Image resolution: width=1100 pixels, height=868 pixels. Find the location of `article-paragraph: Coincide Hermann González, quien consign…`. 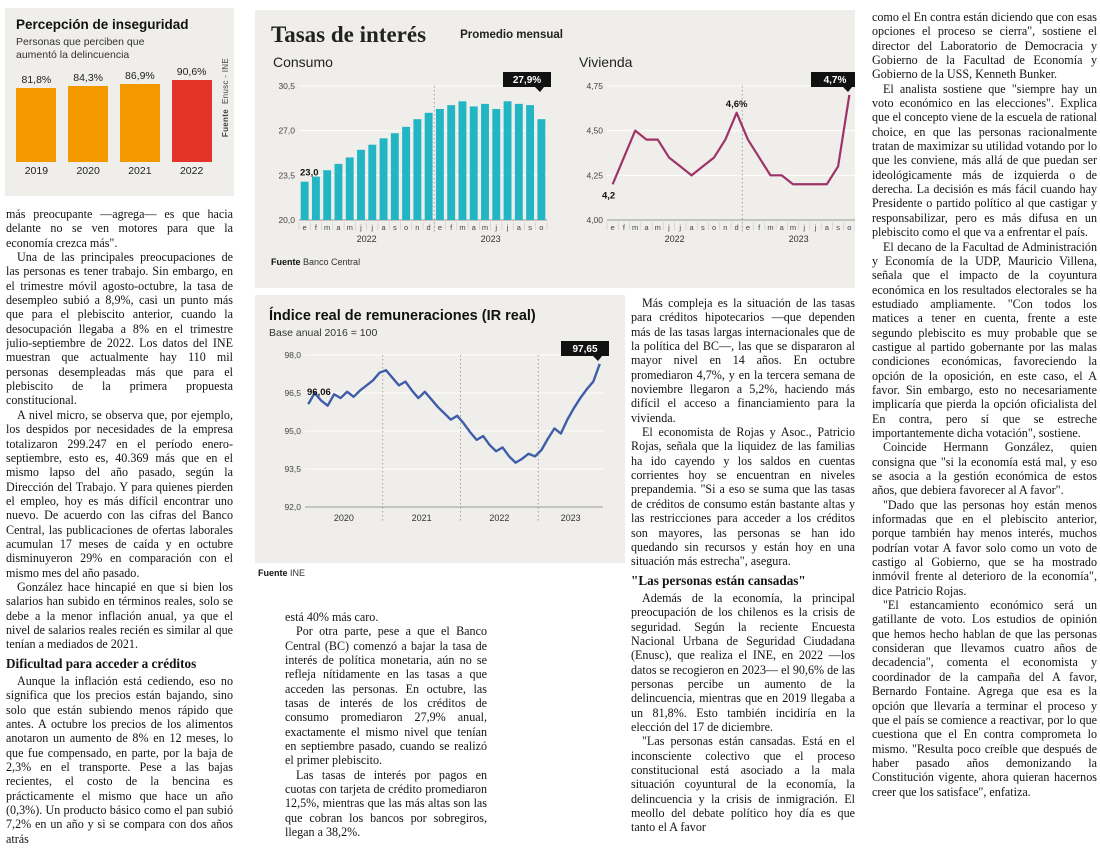

article-paragraph: Coincide Hermann González, quien consign… is located at coordinates (984, 469).